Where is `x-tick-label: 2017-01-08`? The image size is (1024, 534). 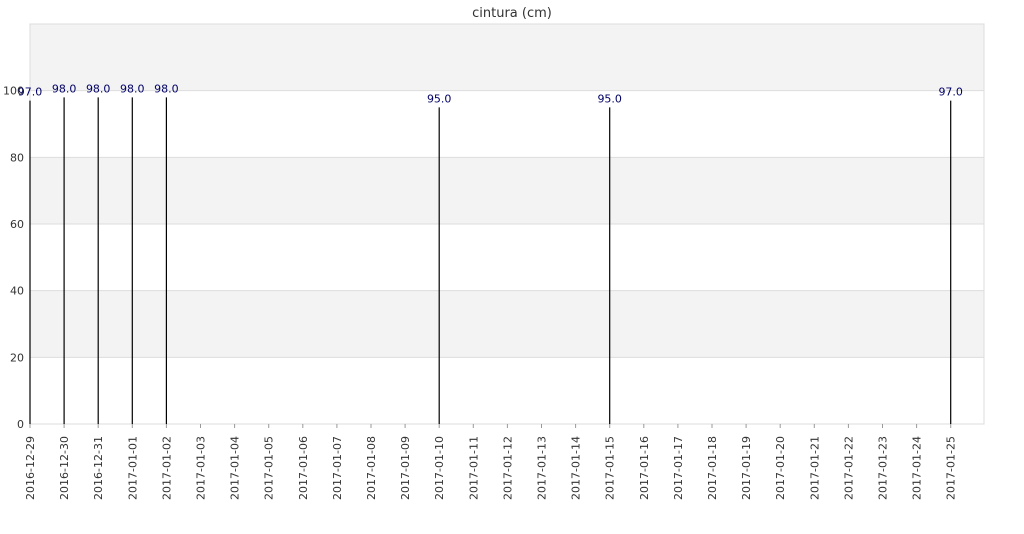 x-tick-label: 2017-01-08 is located at coordinates (371, 468).